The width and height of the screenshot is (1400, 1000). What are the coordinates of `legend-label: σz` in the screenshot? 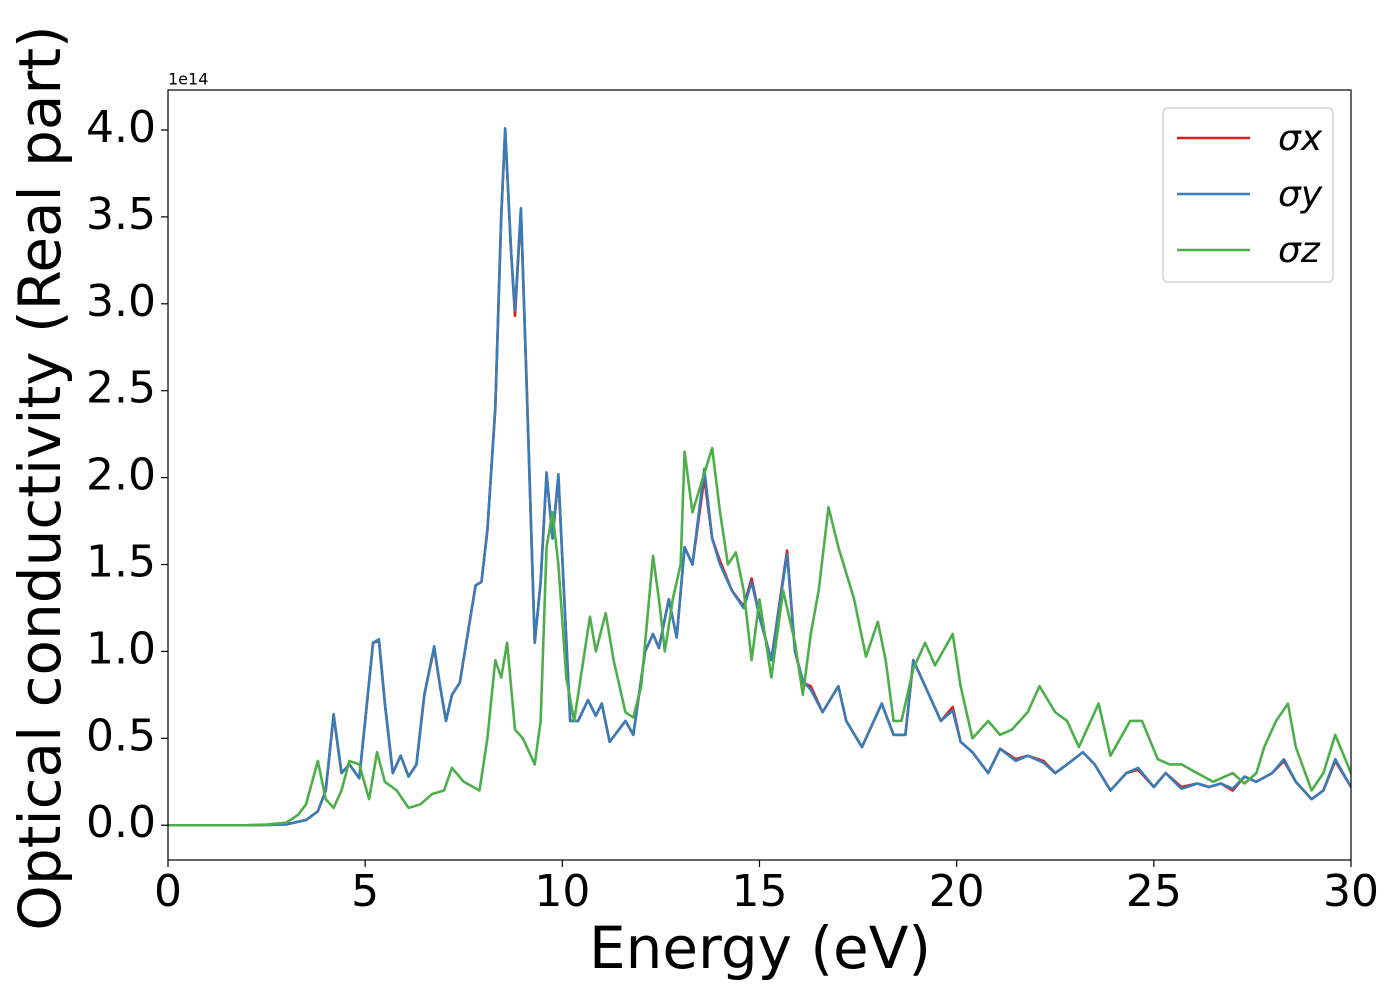 It's located at (1299, 250).